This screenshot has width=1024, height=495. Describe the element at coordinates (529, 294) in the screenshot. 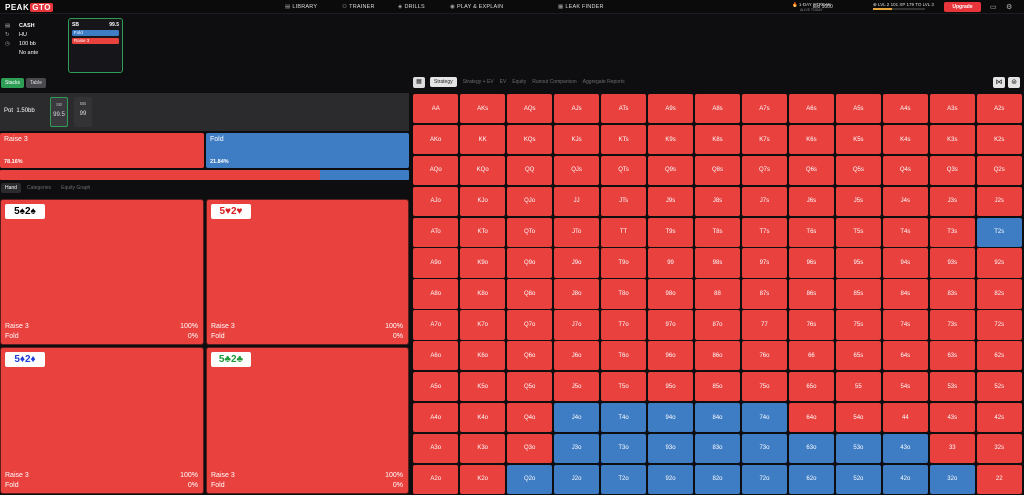

I see `hand-cell-Q8o: Q8o` at that location.